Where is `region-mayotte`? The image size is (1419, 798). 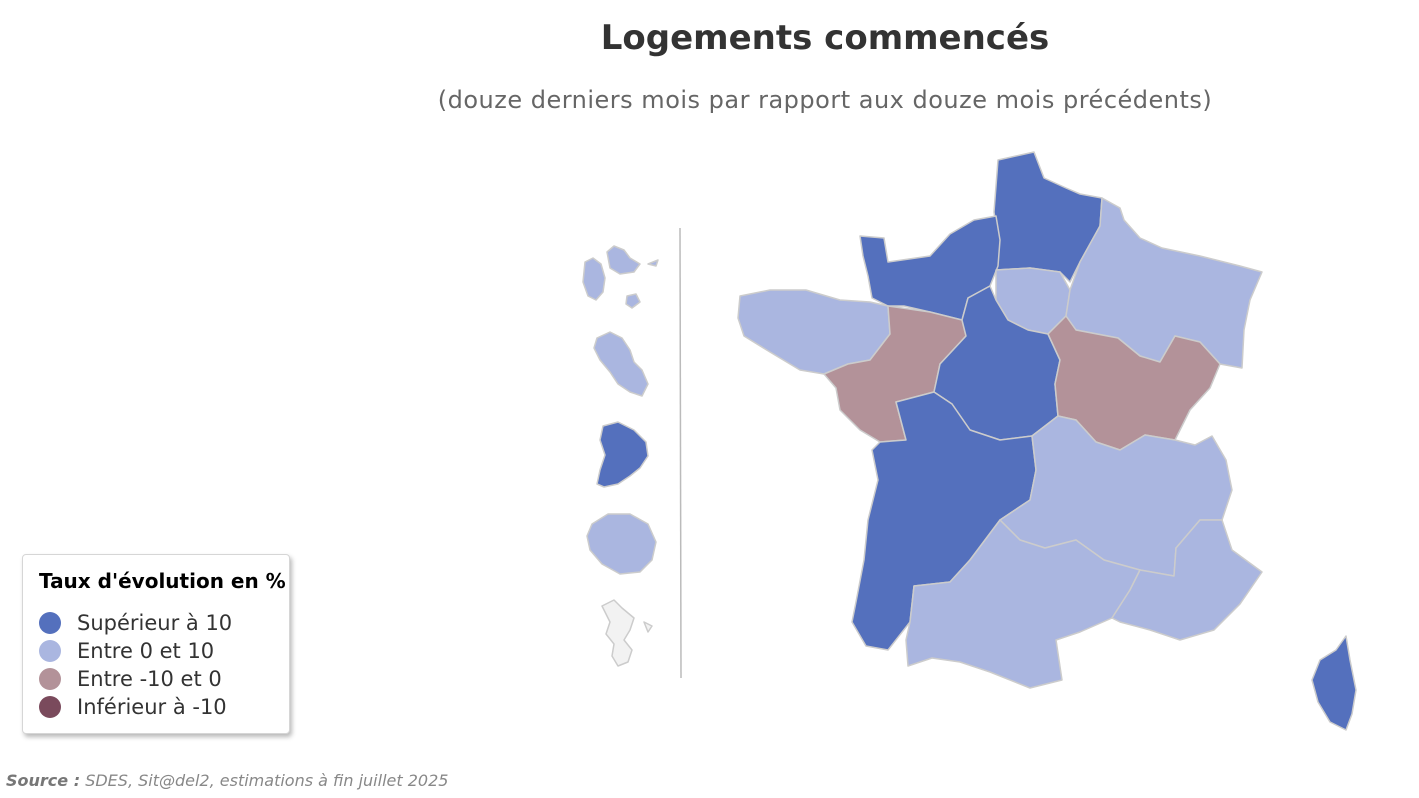
region-mayotte is located at coordinates (627, 633).